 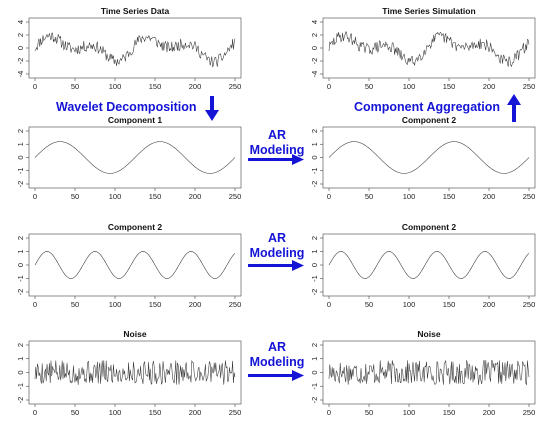 What do you see at coordinates (277, 347) in the screenshot?
I see `ar-label-line1-row3: AR` at bounding box center [277, 347].